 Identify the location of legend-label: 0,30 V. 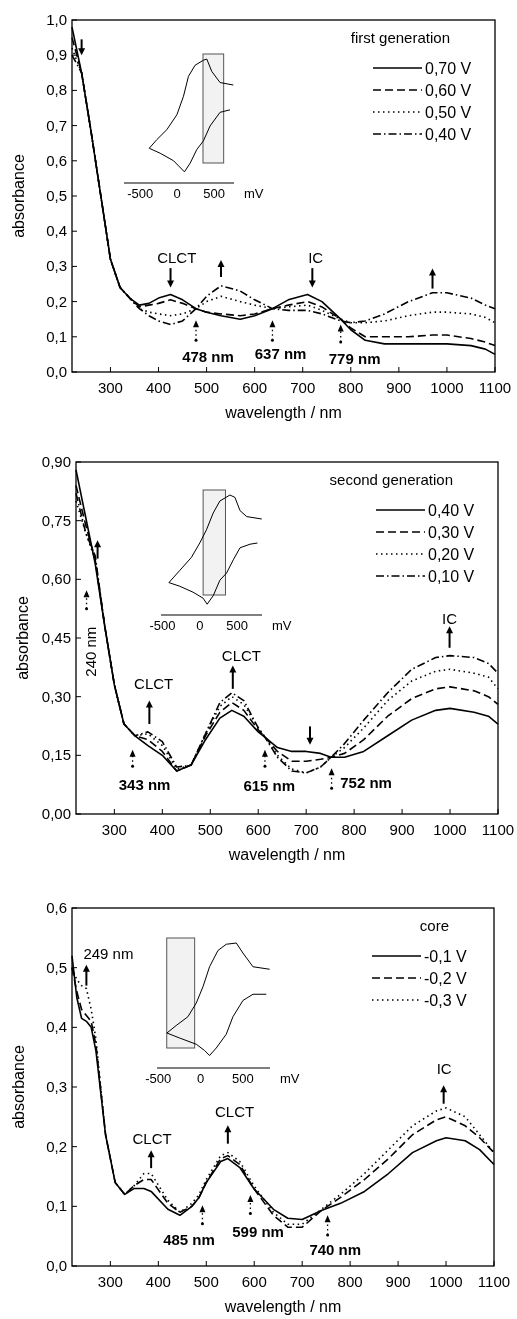
(451, 532).